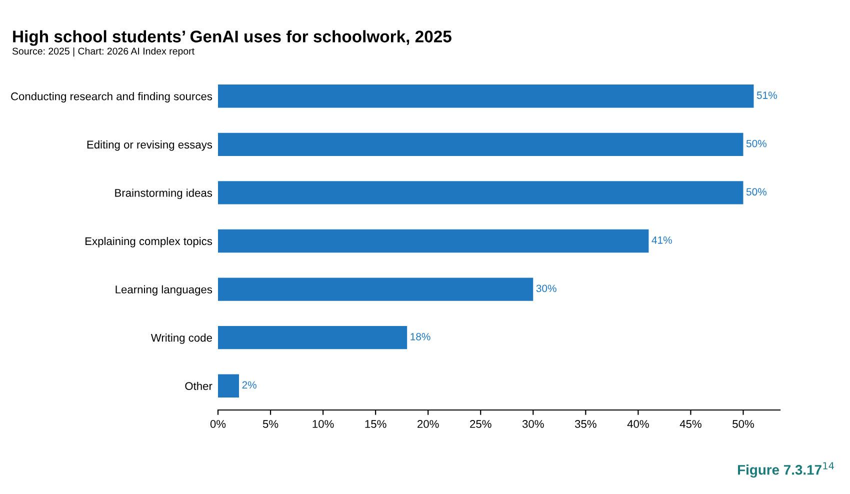 Image resolution: width=850 pixels, height=494 pixels. Describe the element at coordinates (218, 424) in the screenshot. I see `x-tick-label: 0%` at that location.